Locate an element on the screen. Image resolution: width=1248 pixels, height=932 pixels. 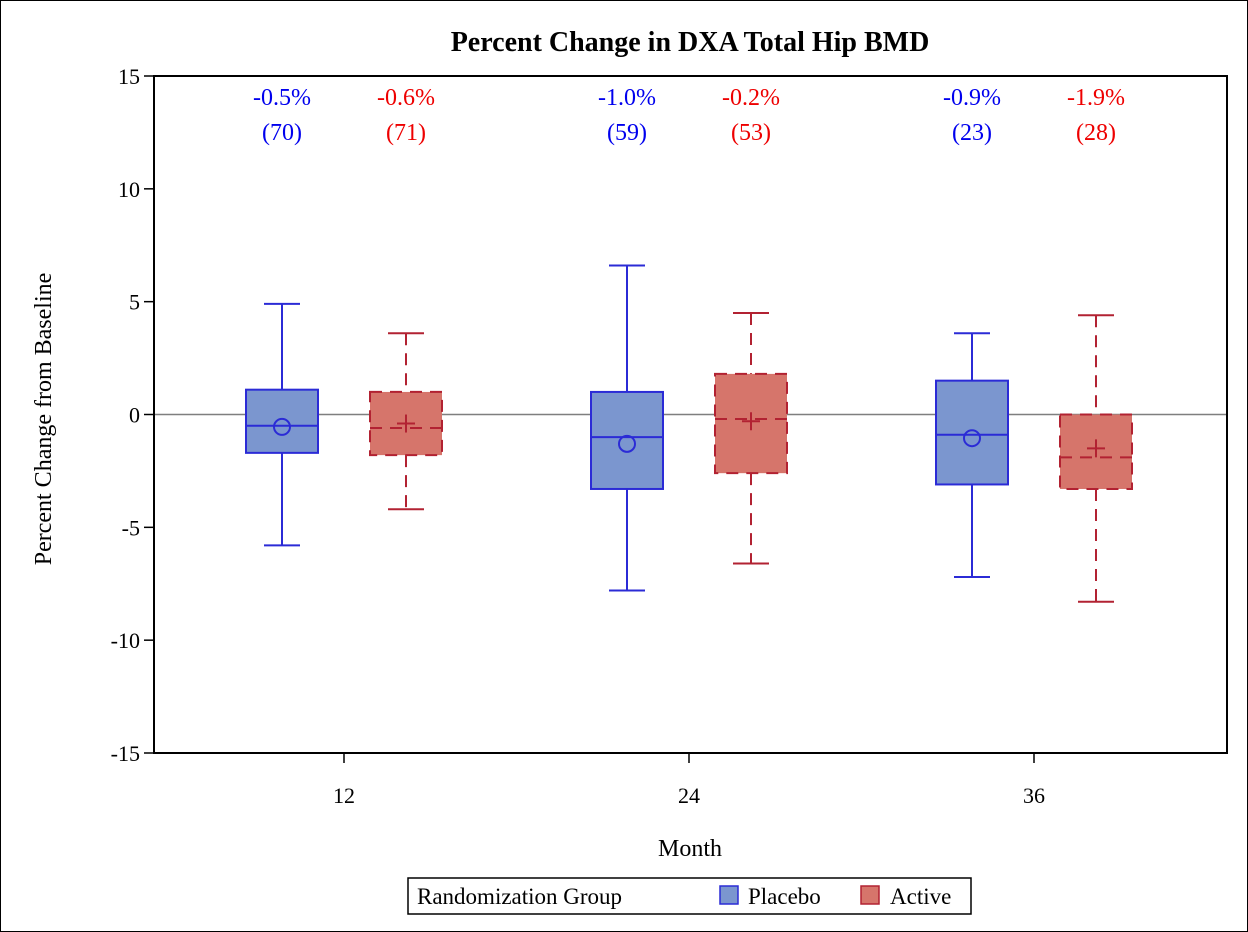
annotation-n: (70) is located at coordinates (282, 133).